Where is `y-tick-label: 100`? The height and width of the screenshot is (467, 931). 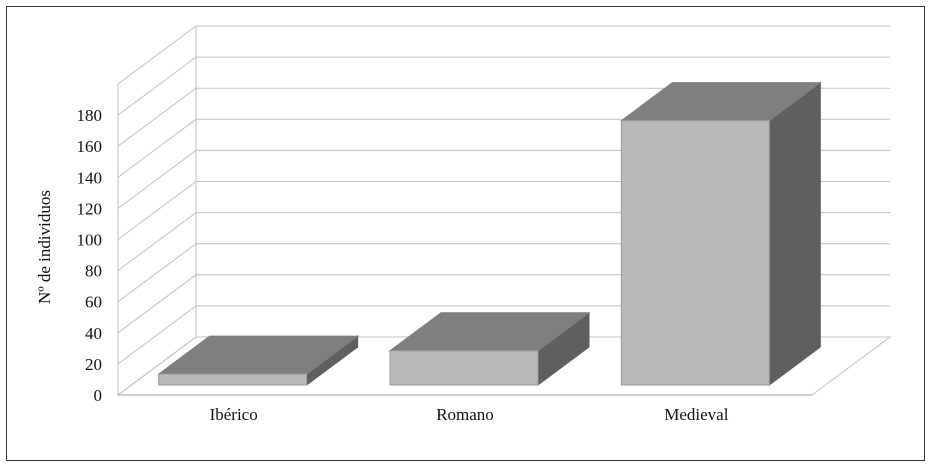
y-tick-label: 100 is located at coordinates (90, 240).